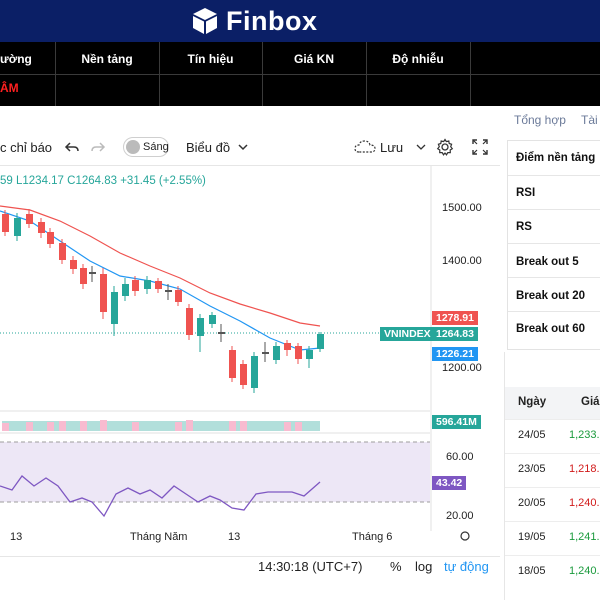  Describe the element at coordinates (480, 147) in the screenshot. I see `fullscreen-button` at that location.